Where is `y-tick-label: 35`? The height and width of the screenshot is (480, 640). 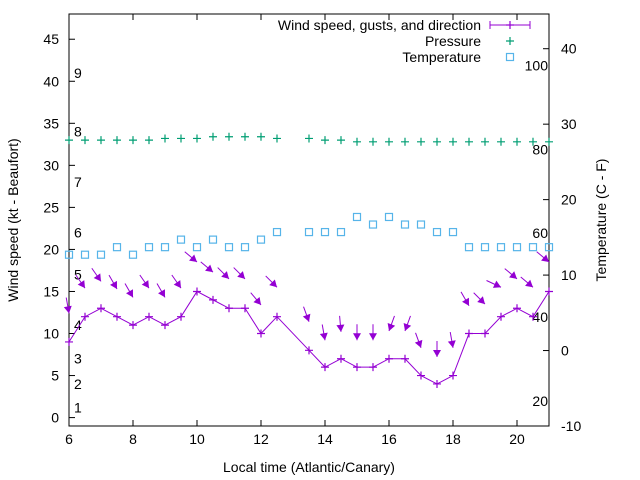
y-tick-label: 35 is located at coordinates (51, 123).